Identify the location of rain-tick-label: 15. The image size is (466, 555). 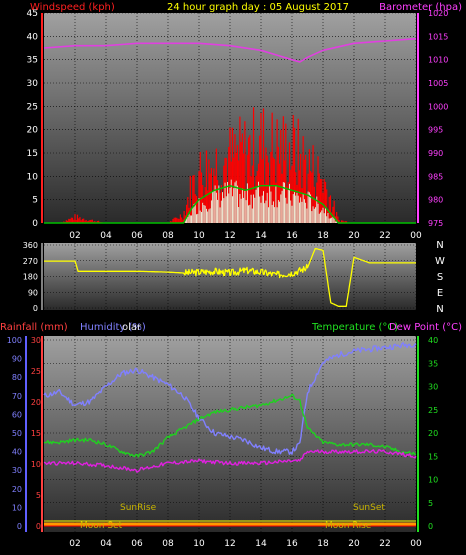
(36, 433).